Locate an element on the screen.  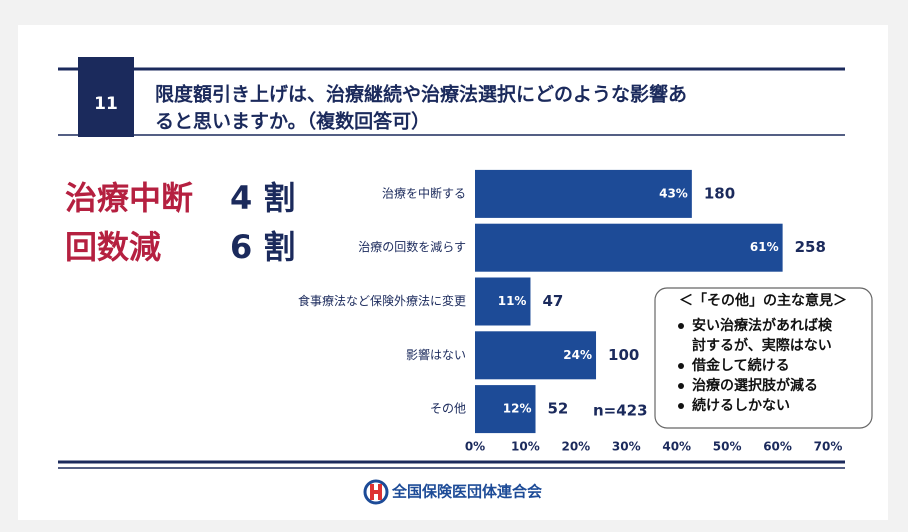
headline-value: 4 割 is located at coordinates (262, 198).